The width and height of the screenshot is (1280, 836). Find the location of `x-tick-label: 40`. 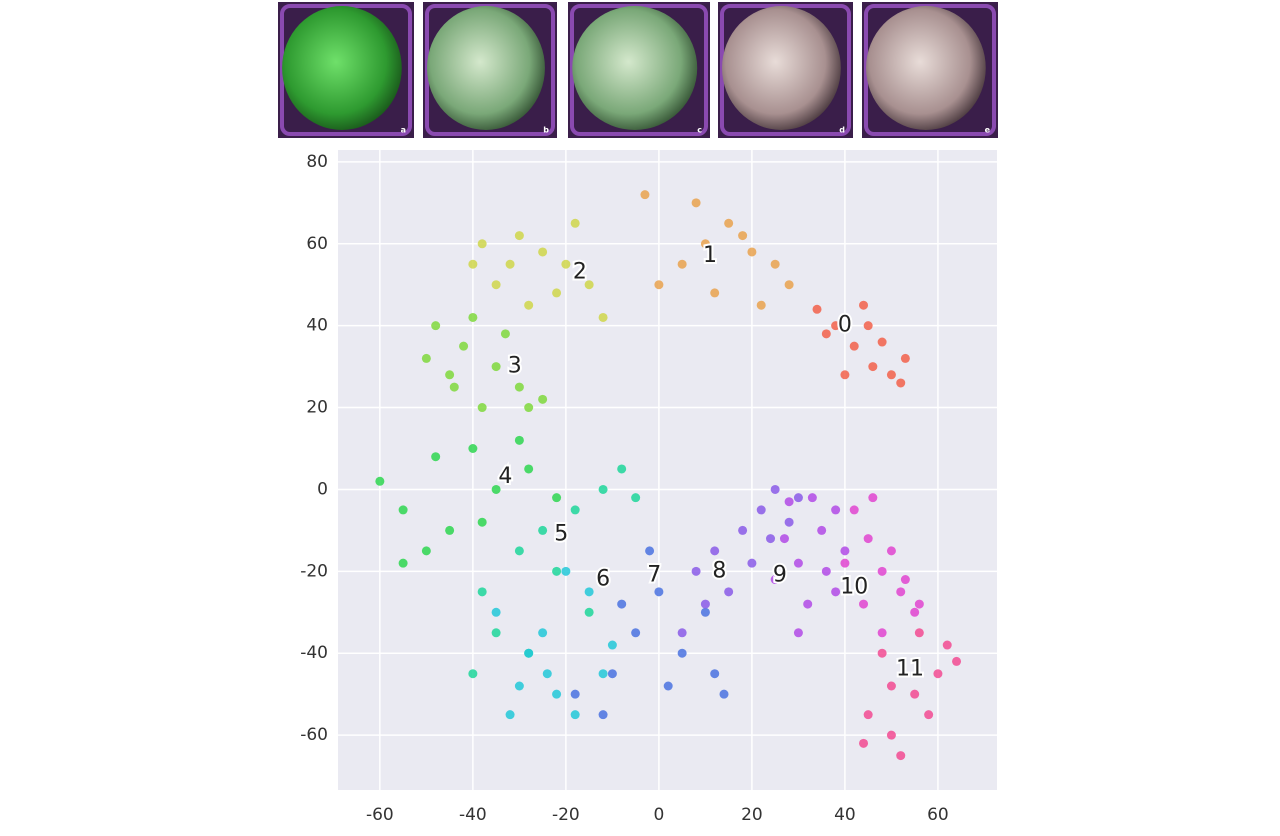

x-tick-label: 40 is located at coordinates (845, 815).